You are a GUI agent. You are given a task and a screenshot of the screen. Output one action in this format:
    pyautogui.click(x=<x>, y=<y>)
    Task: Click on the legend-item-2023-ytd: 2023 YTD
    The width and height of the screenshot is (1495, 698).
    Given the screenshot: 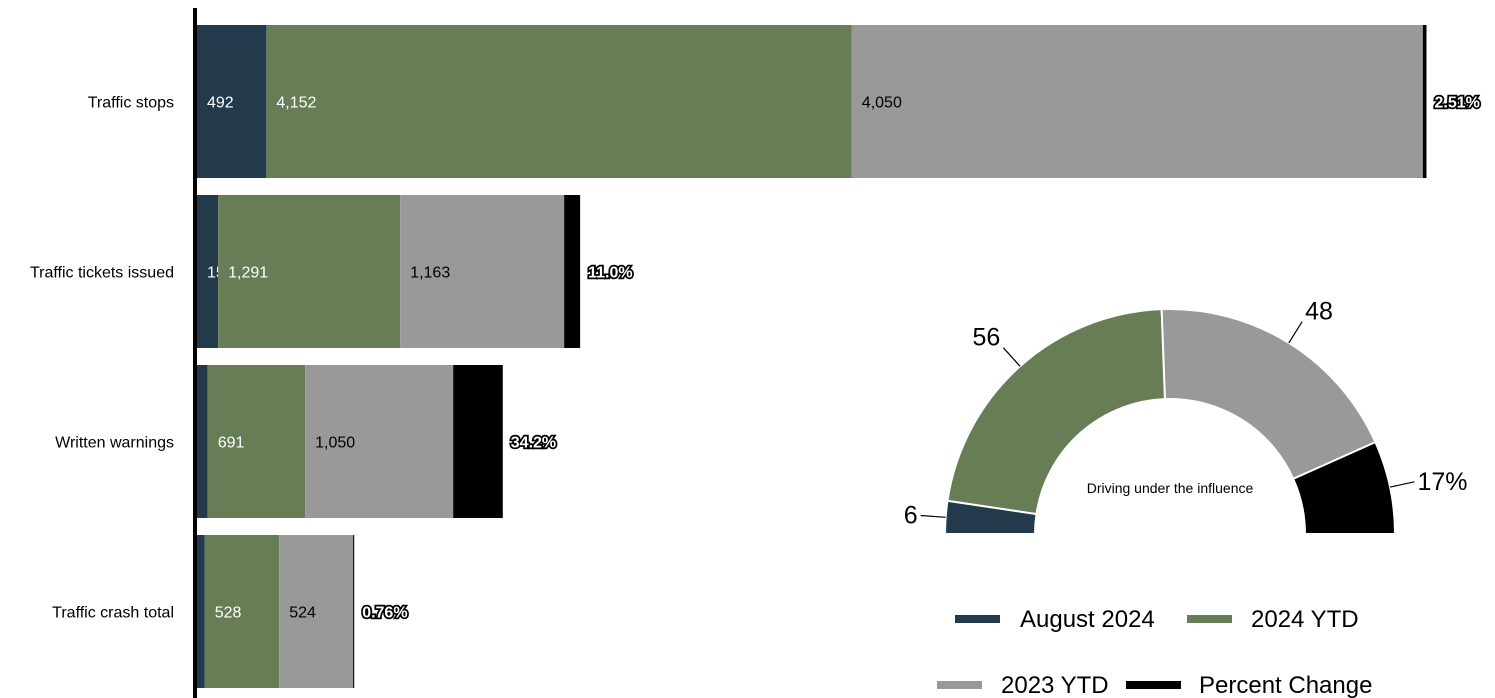 What is the action you would take?
    pyautogui.click(x=1023, y=685)
    